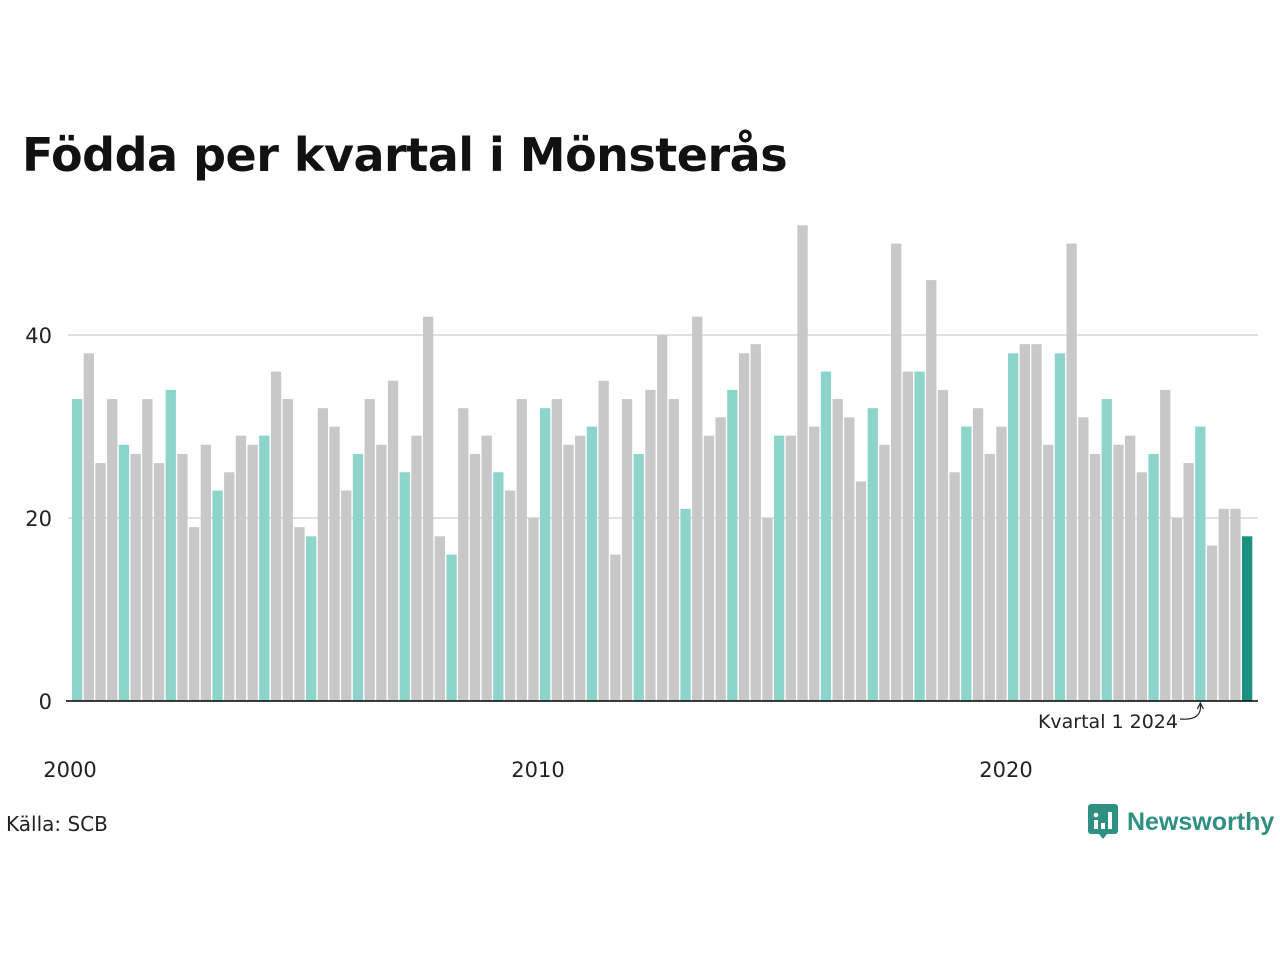 The width and height of the screenshot is (1280, 960). What do you see at coordinates (1103, 821) in the screenshot?
I see `chart-bubble-icon` at bounding box center [1103, 821].